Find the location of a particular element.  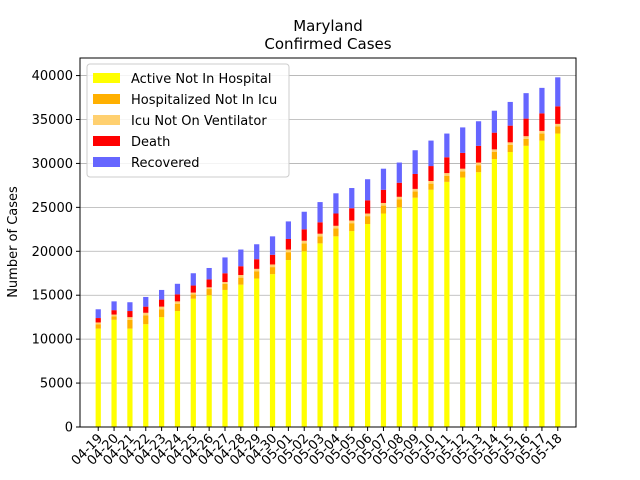

y-tick-label: 35000 is located at coordinates (52, 120).